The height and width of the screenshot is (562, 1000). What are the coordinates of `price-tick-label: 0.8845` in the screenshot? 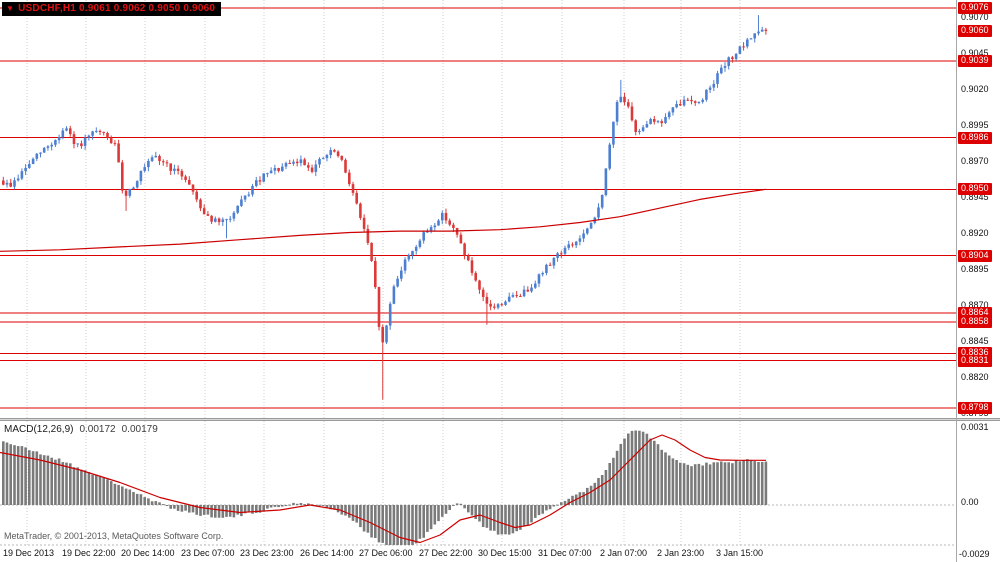 It's located at (975, 341).